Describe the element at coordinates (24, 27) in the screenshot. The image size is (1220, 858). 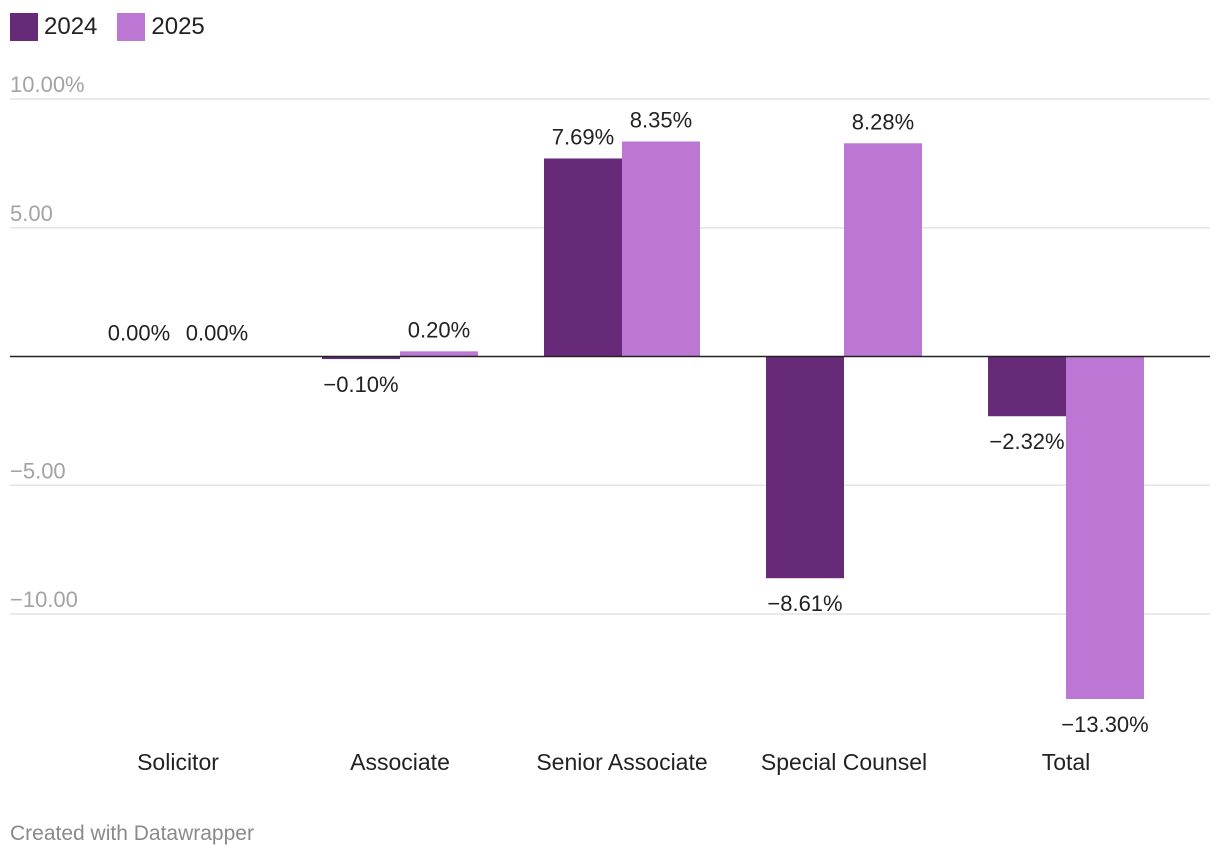
I see `legend-swatch-2024` at that location.